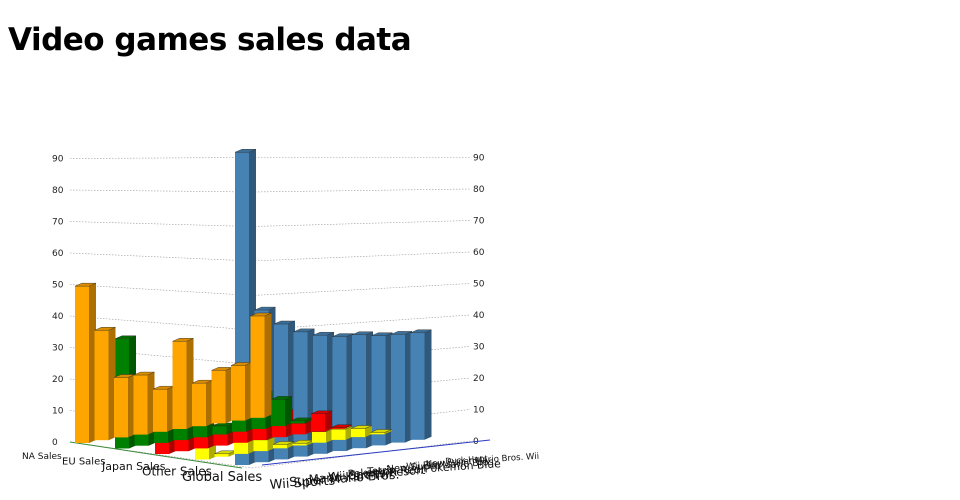  I want to click on category-label: Wii Play, so click(424, 466).